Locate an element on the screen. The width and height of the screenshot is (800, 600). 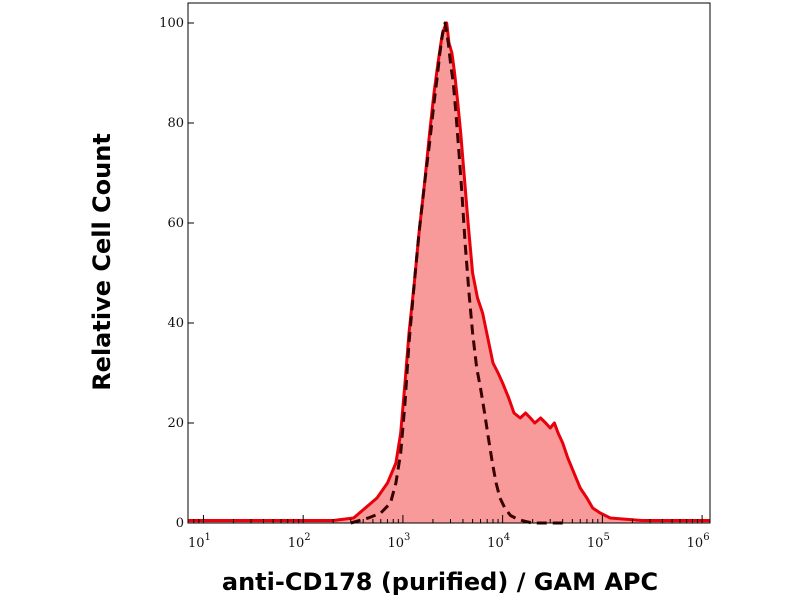
x-axis-title: anti-CD178 (purified) / GAM APC is located at coordinates (440, 582).